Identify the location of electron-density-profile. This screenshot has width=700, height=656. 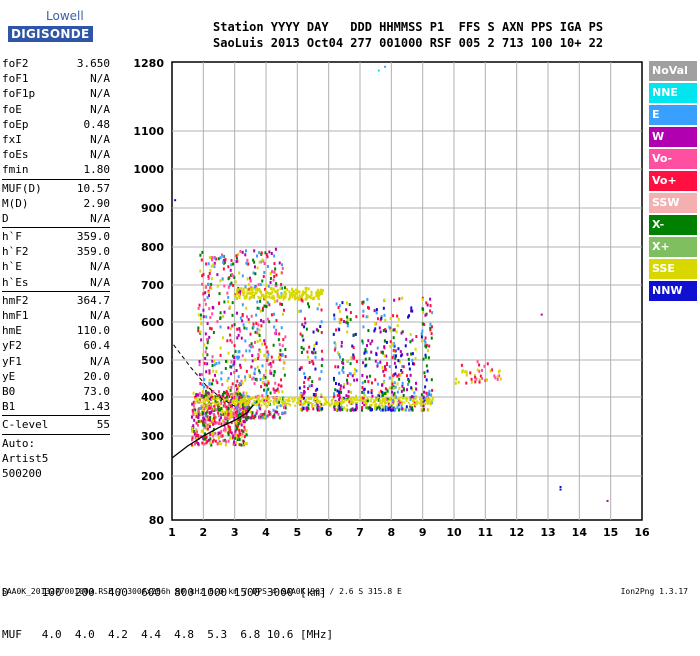
(212, 431).